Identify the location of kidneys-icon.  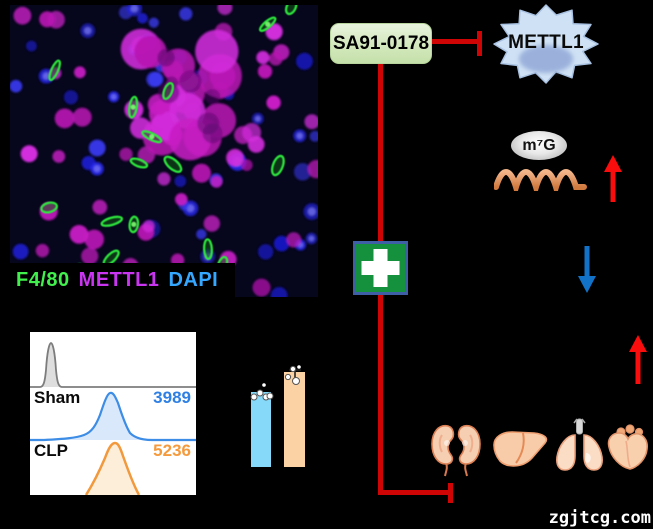
(456, 450).